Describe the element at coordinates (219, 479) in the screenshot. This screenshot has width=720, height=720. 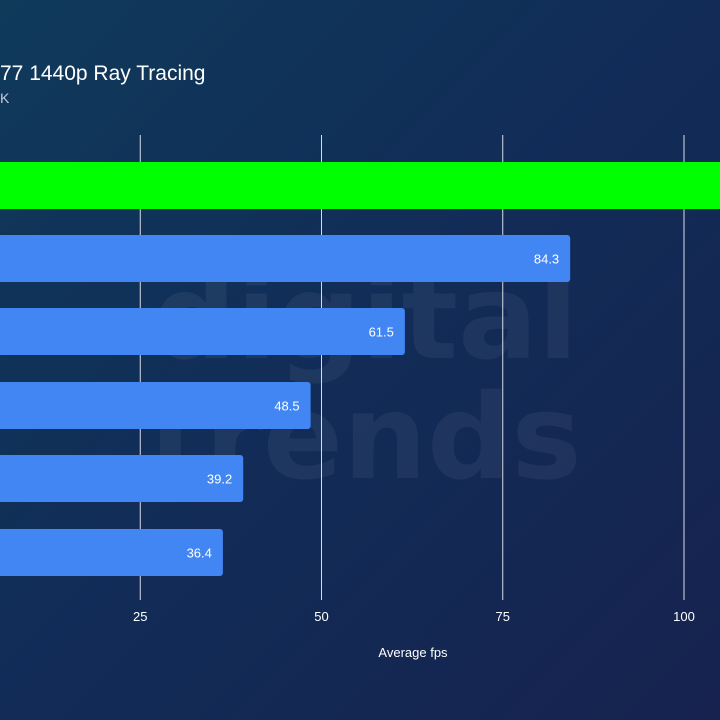
I see `bar-value-label: 39.2` at that location.